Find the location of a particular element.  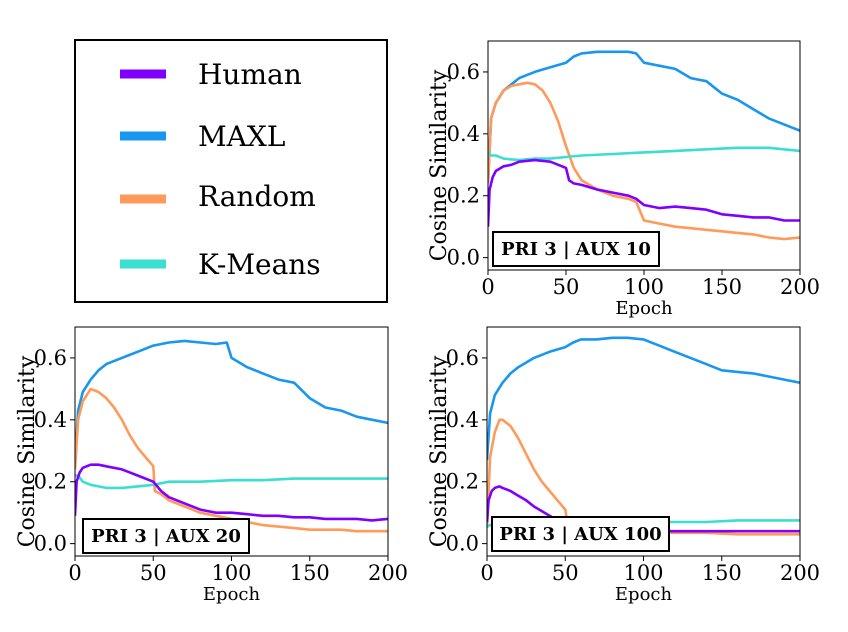

legend-label-kmeans: K-Means is located at coordinates (259, 264).